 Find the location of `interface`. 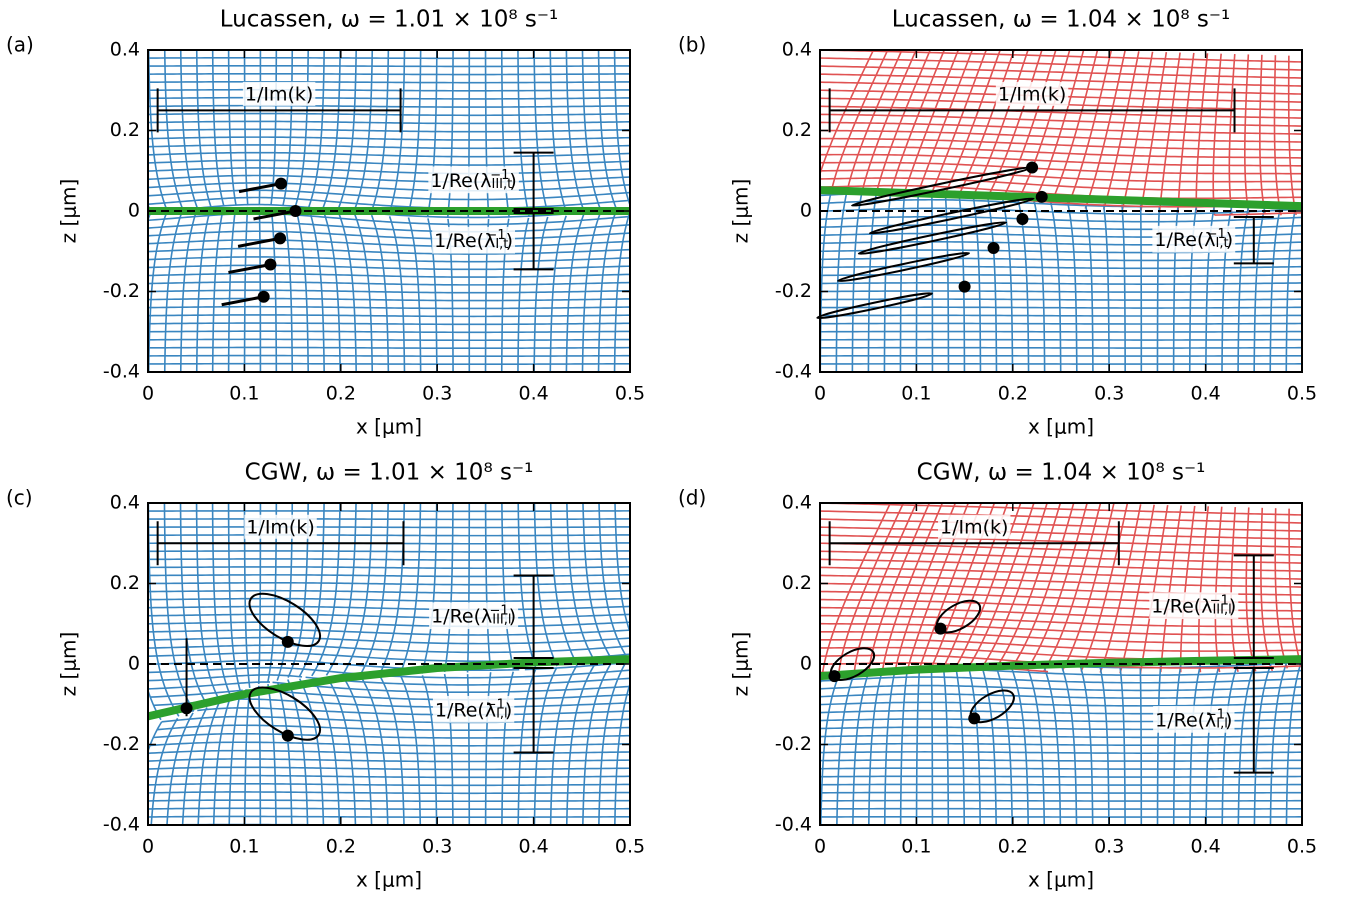

interface is located at coordinates (389, 688).